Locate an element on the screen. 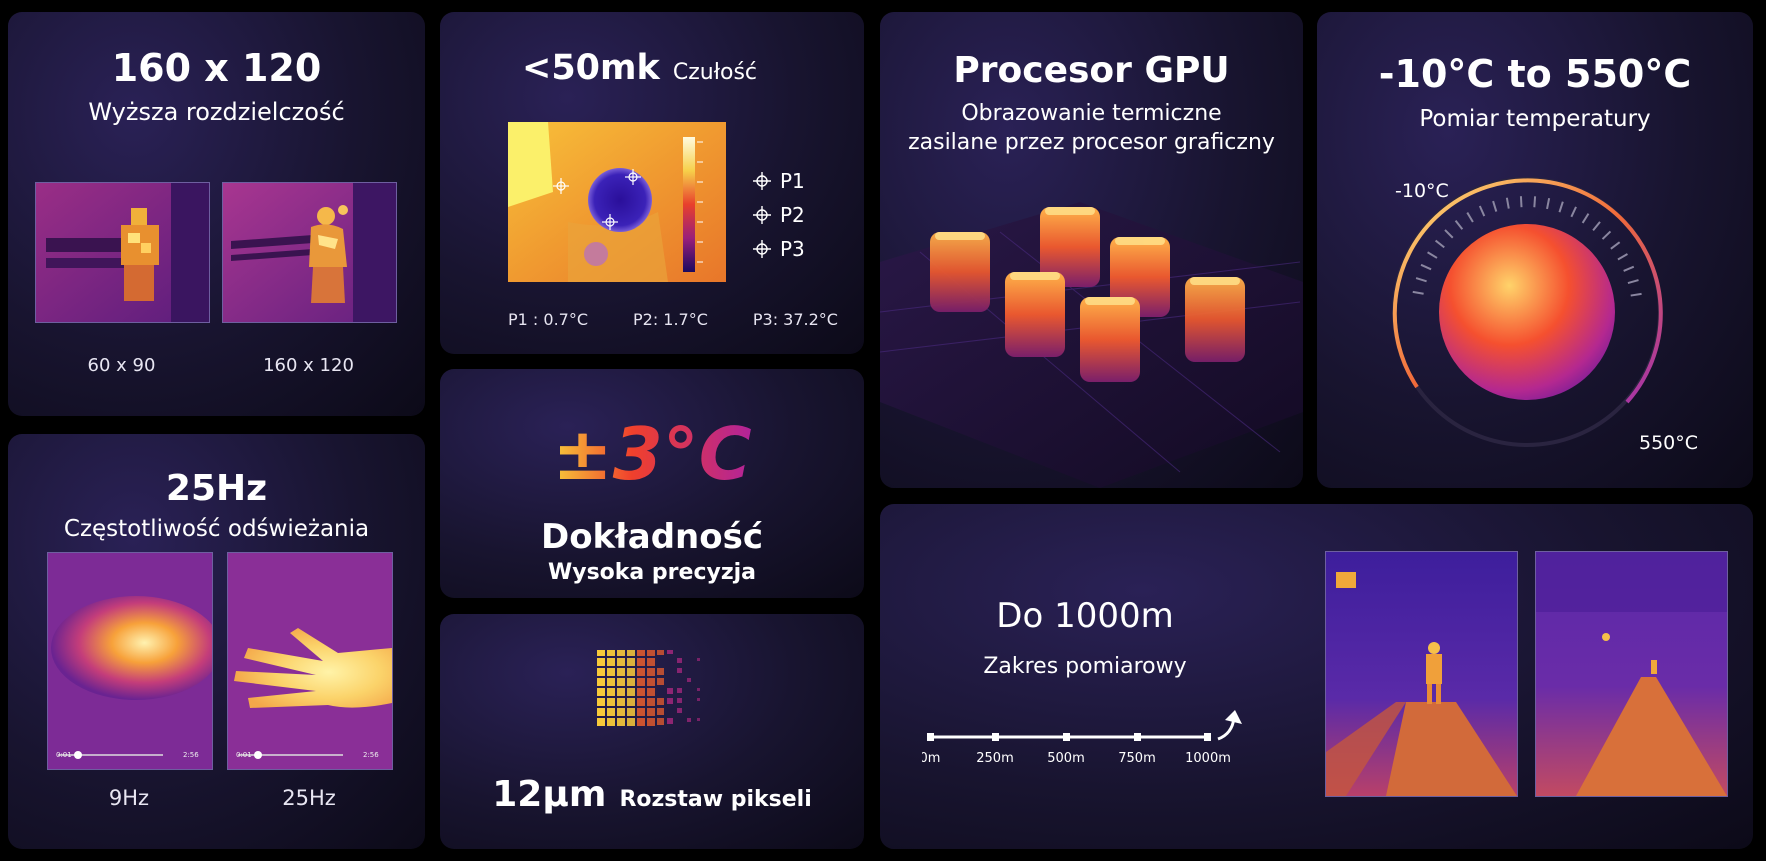 The height and width of the screenshot is (861, 1766). sensitivity-legend: P1 P2 P3 is located at coordinates (778, 215).